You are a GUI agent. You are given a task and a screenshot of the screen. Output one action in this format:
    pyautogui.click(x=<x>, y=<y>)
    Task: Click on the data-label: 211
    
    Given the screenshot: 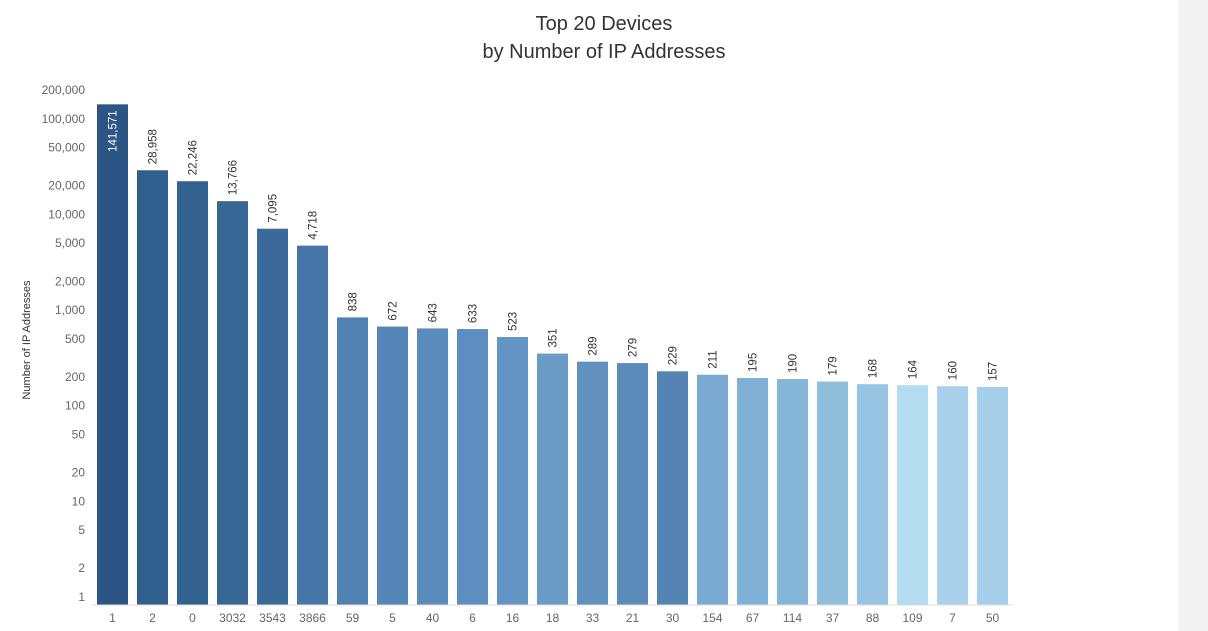 What is the action you would take?
    pyautogui.click(x=714, y=359)
    